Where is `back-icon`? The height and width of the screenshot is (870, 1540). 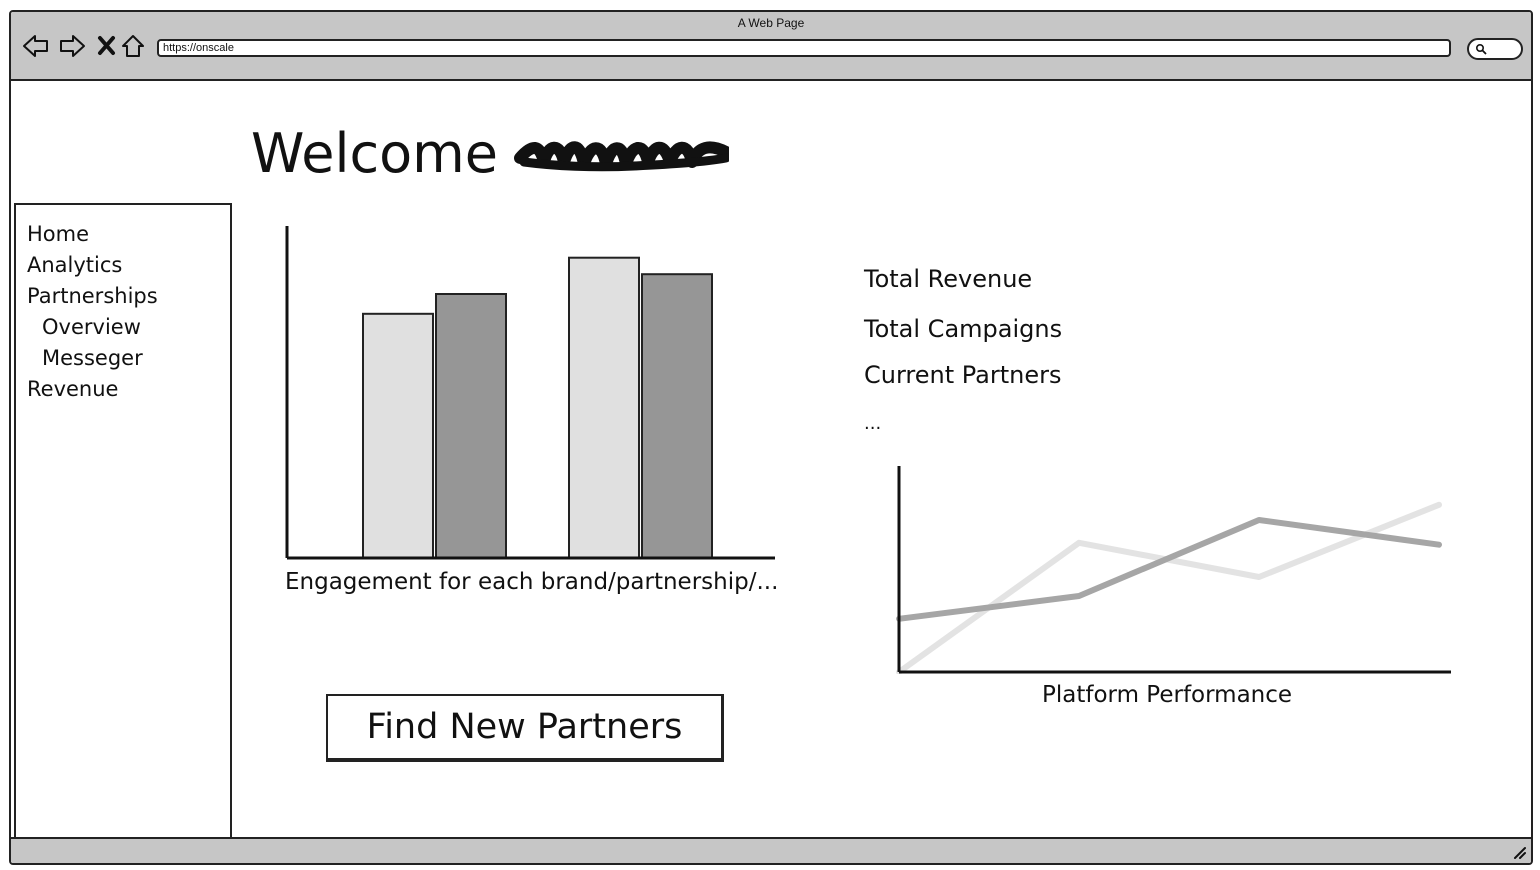
back-icon is located at coordinates (36, 46).